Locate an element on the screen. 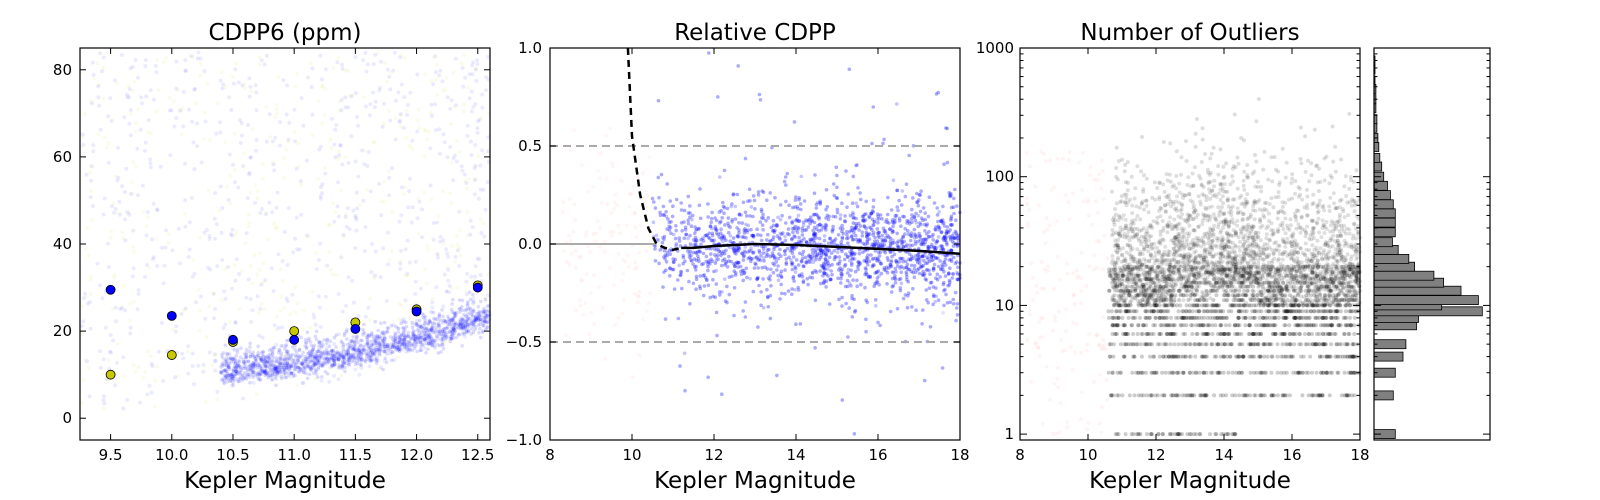 Image resolution: width=1600 pixels, height=500 pixels. yellow-median-point is located at coordinates (110, 374).